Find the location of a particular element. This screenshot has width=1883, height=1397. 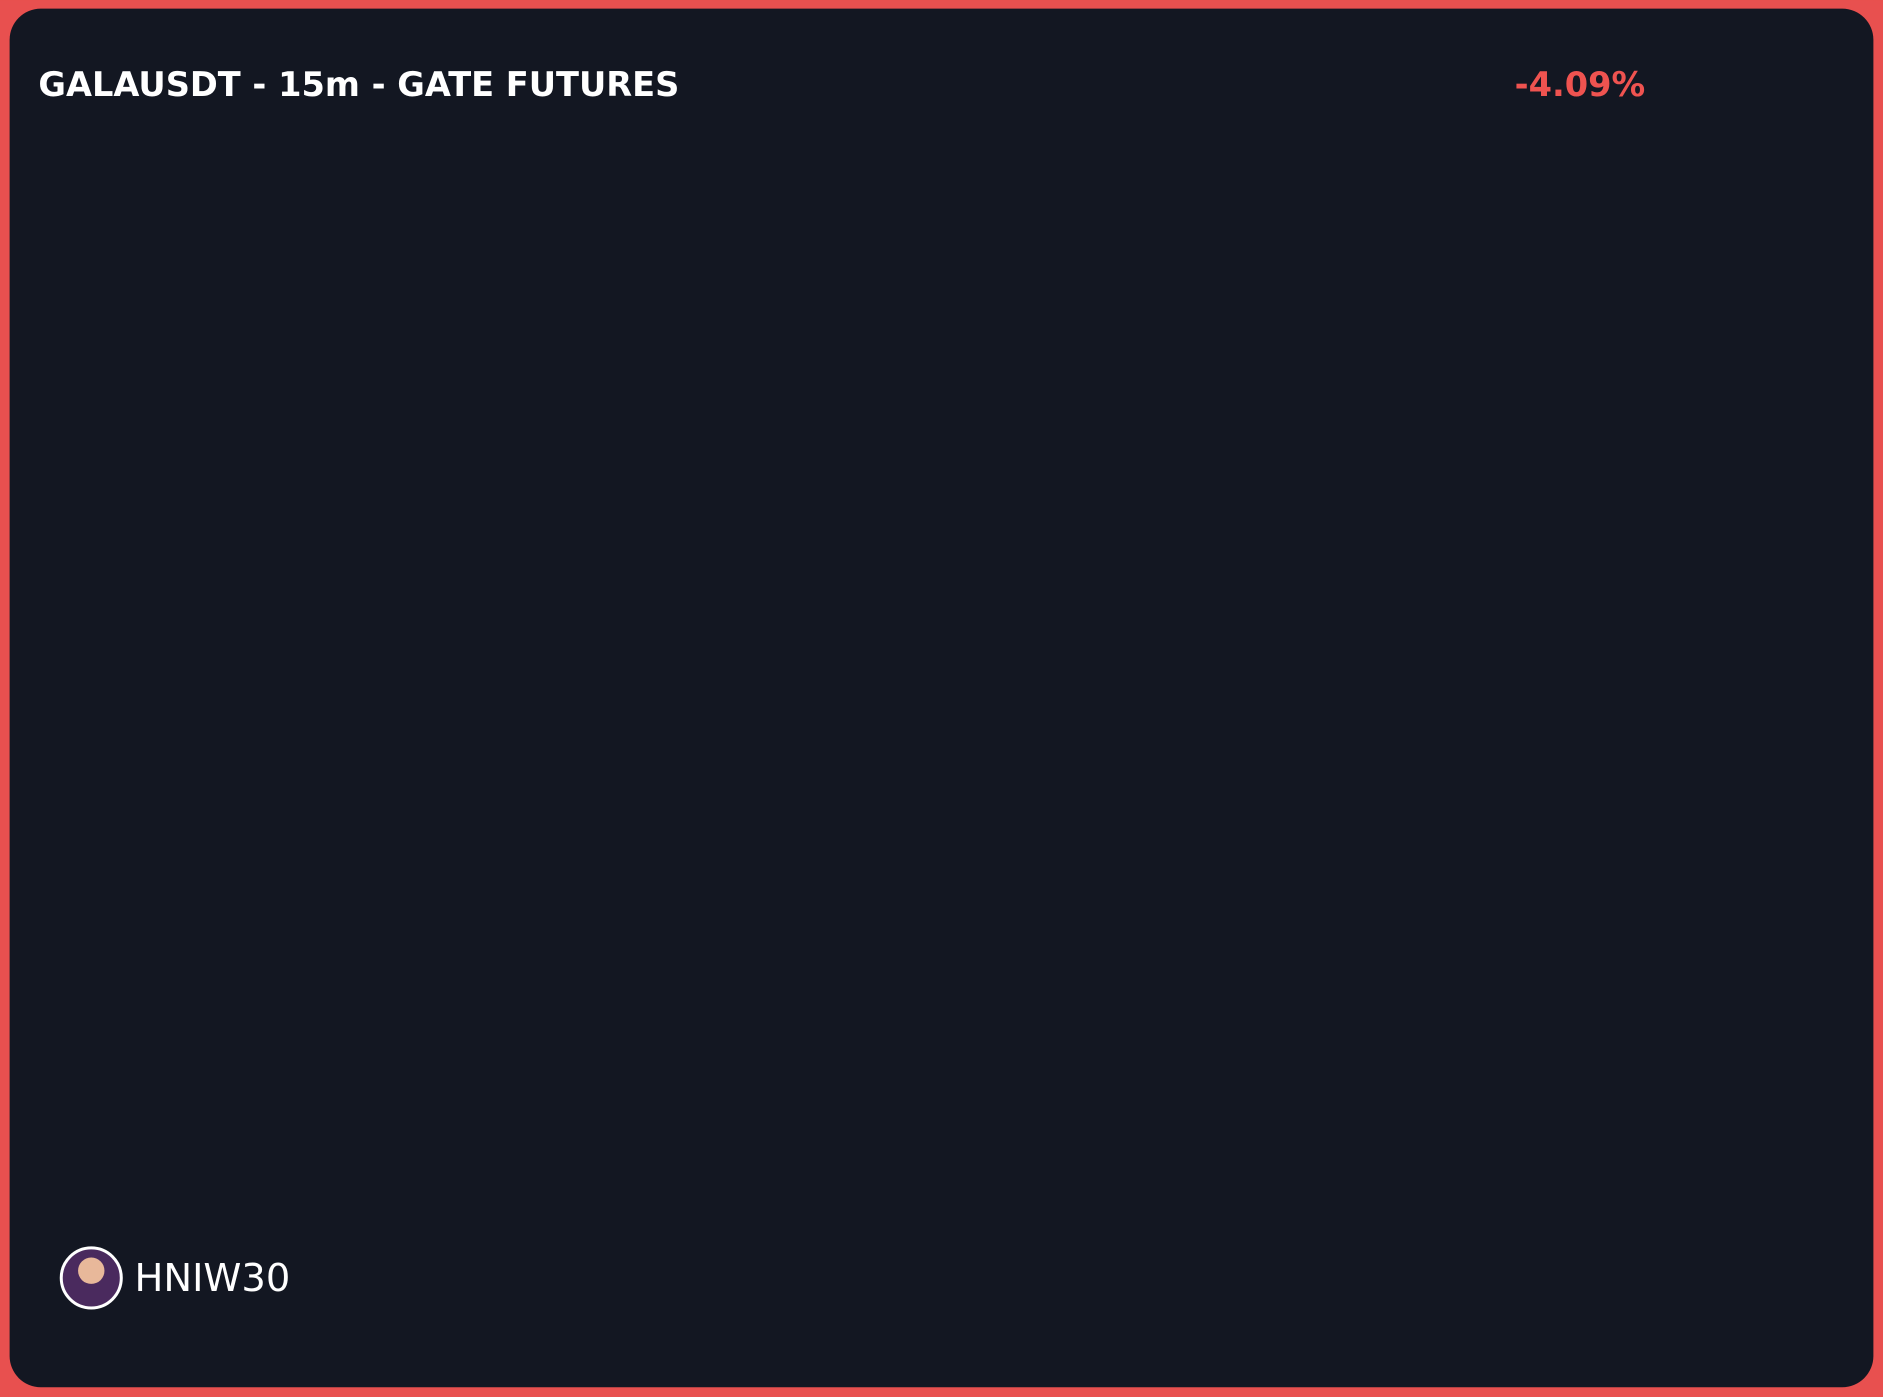

change: -4.09% is located at coordinates (1580, 84).